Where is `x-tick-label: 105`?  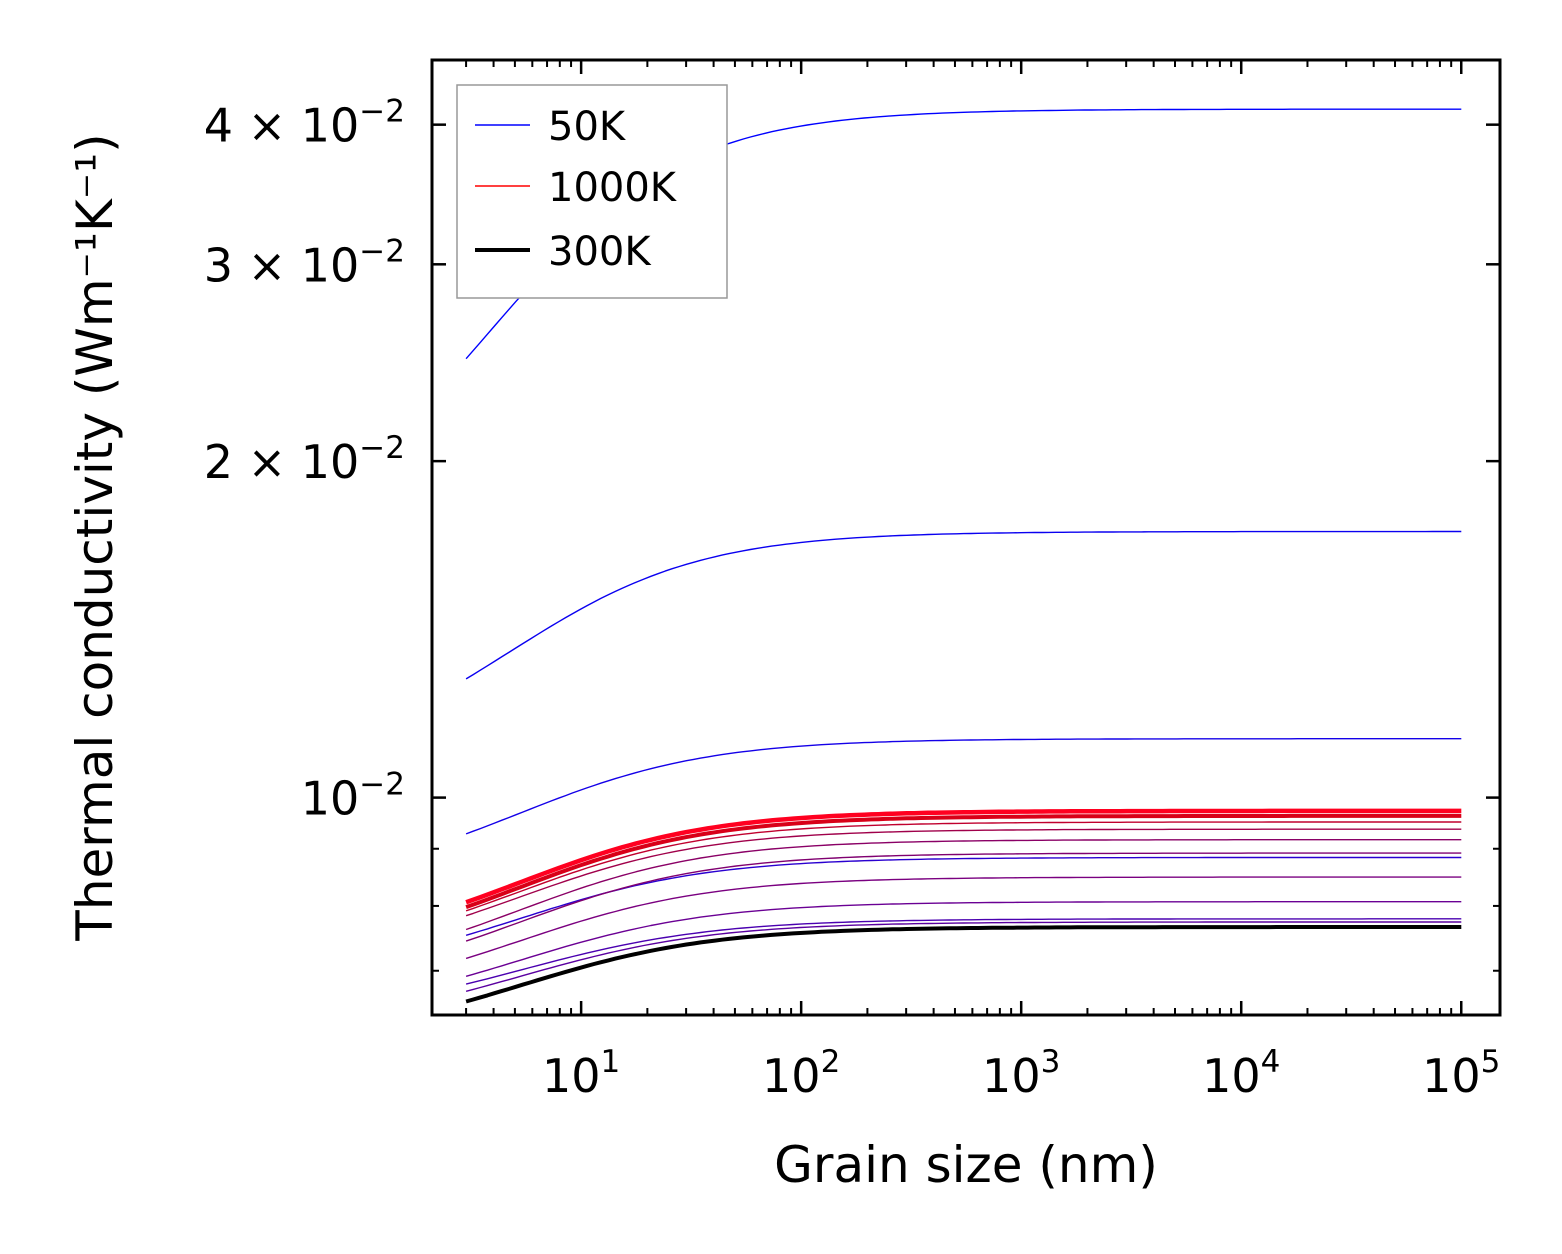 x-tick-label: 105 is located at coordinates (1461, 1073).